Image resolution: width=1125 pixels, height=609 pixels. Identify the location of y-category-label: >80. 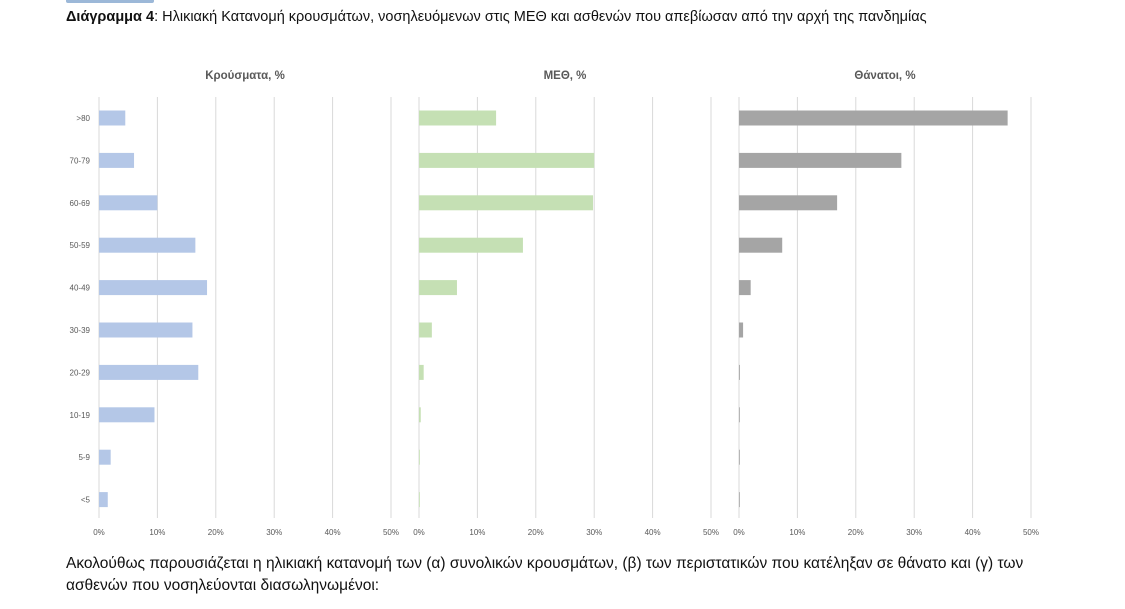
(83, 118).